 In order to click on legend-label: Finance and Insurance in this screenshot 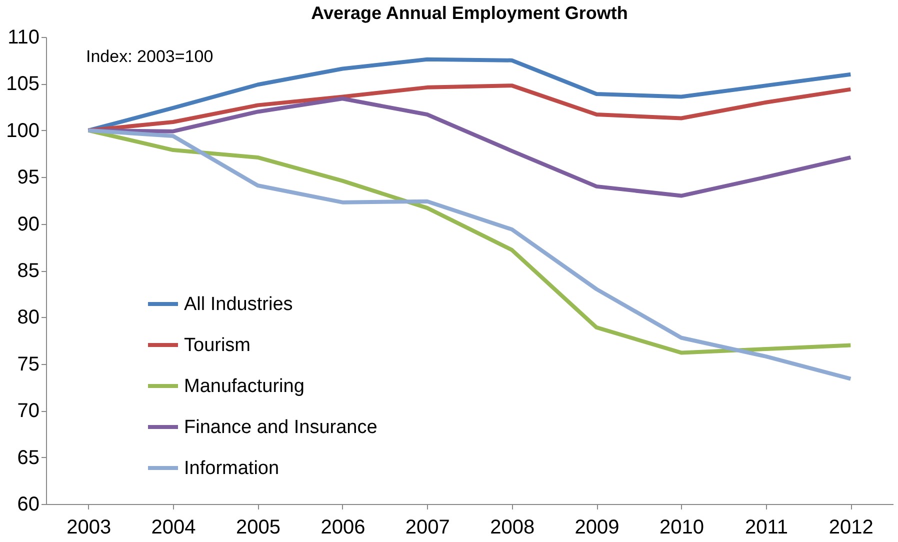, I will do `click(281, 427)`.